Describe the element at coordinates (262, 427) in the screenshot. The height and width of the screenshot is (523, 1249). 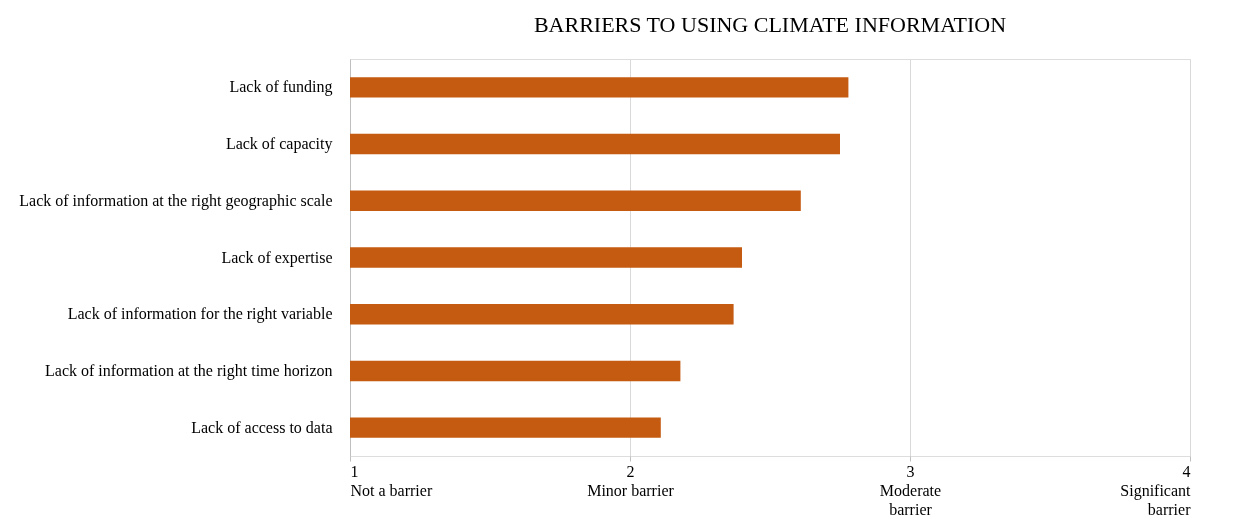
I see `y-tick-label: Lack of access to data` at that location.